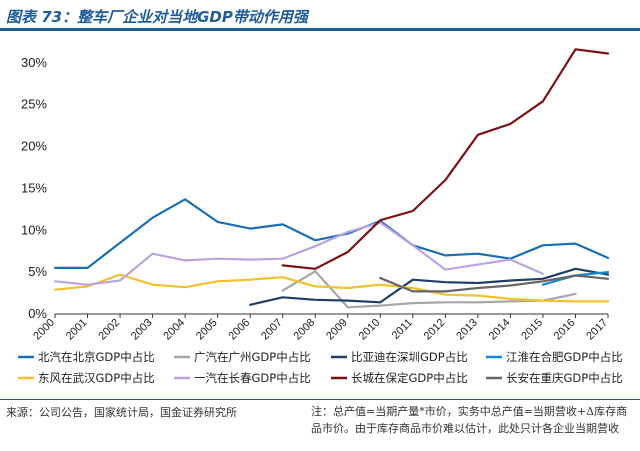 Image resolution: width=640 pixels, height=451 pixels. Describe the element at coordinates (252, 378) in the screenshot. I see `legend-label: 一汽在长春GDP中占比` at that location.